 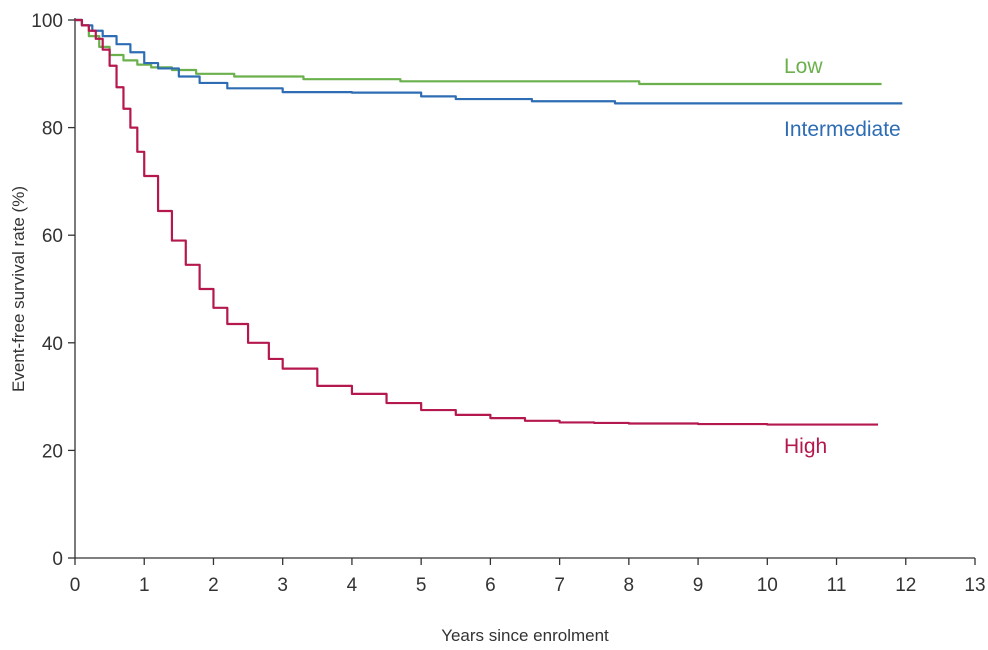 What do you see at coordinates (213, 585) in the screenshot?
I see `x-tick-label: 2` at bounding box center [213, 585].